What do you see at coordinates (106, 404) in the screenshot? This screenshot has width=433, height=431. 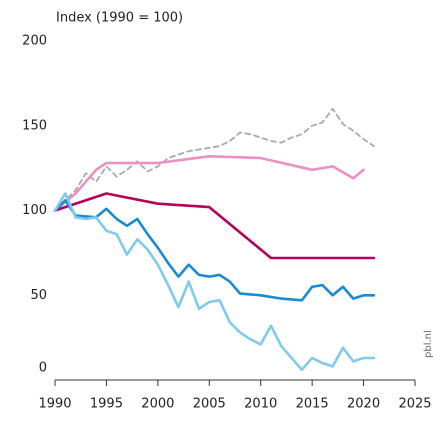 I see `x-tick-label: 1995` at bounding box center [106, 404].